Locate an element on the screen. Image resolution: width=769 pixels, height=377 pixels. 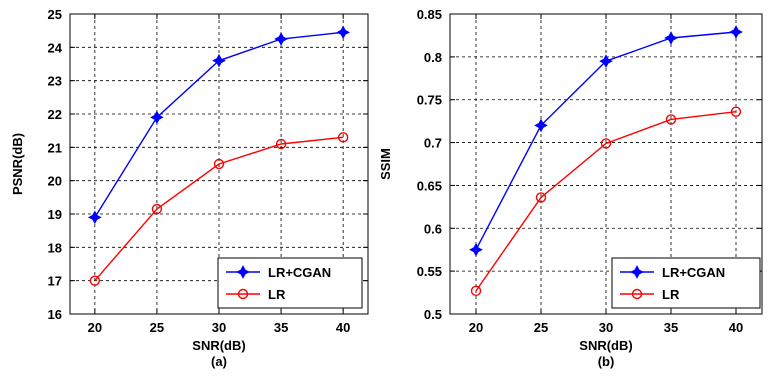
y-axis-label: SSIM is located at coordinates (385, 164).